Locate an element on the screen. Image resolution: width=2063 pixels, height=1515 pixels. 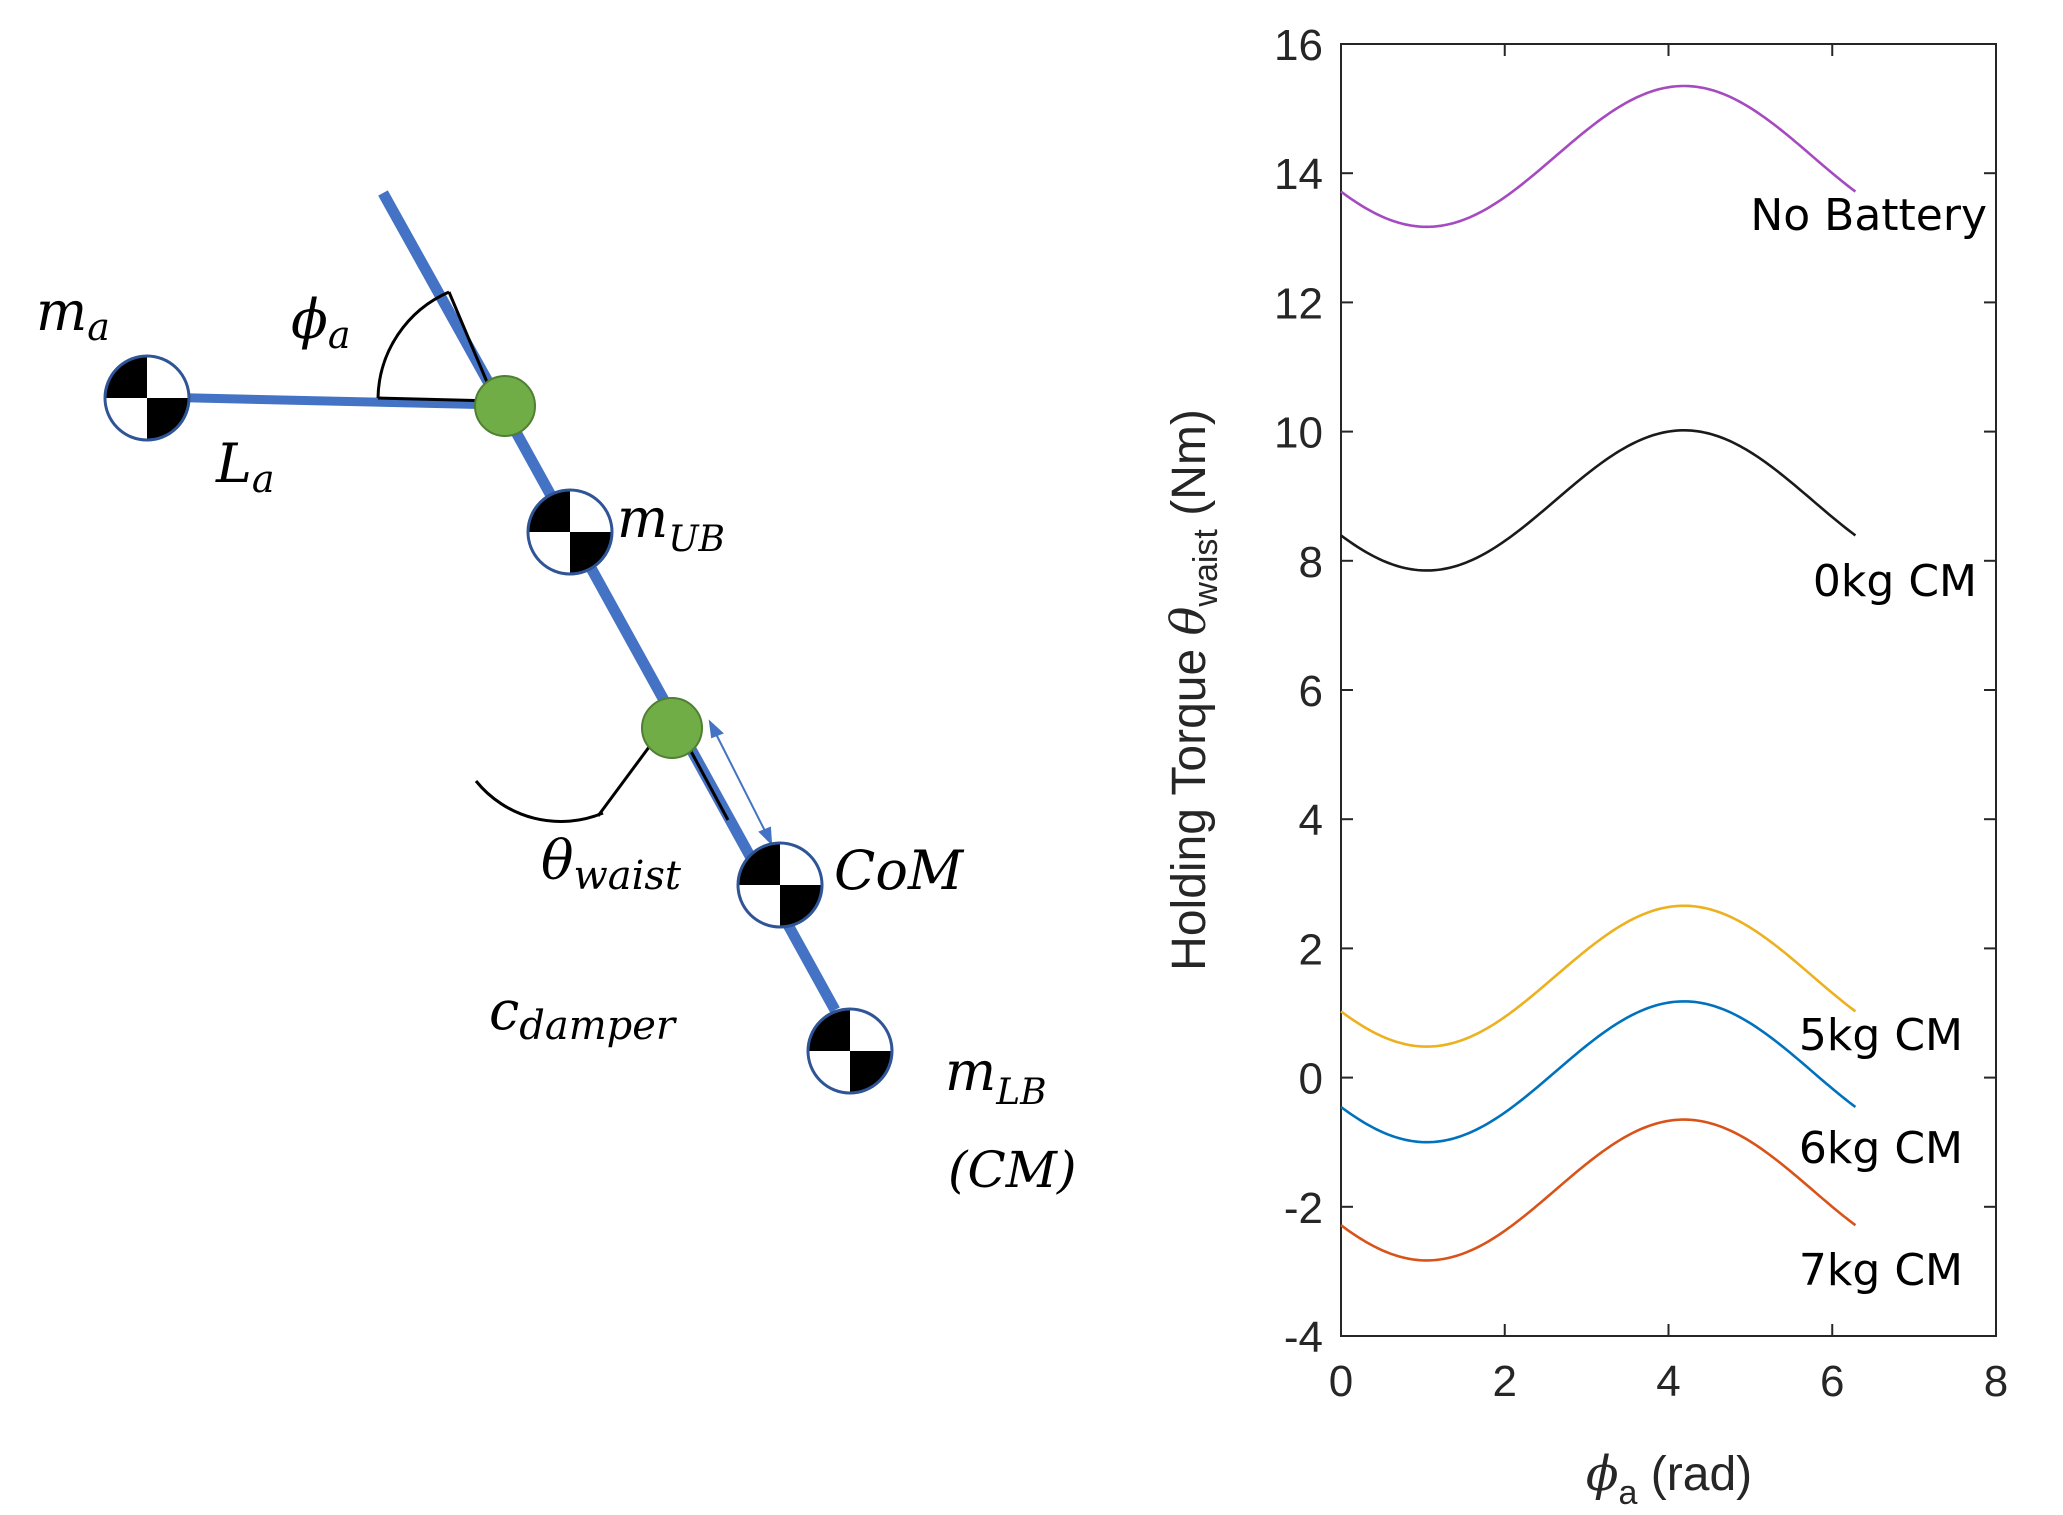
label-c-damper: cdamper is located at coordinates (583, 1014).